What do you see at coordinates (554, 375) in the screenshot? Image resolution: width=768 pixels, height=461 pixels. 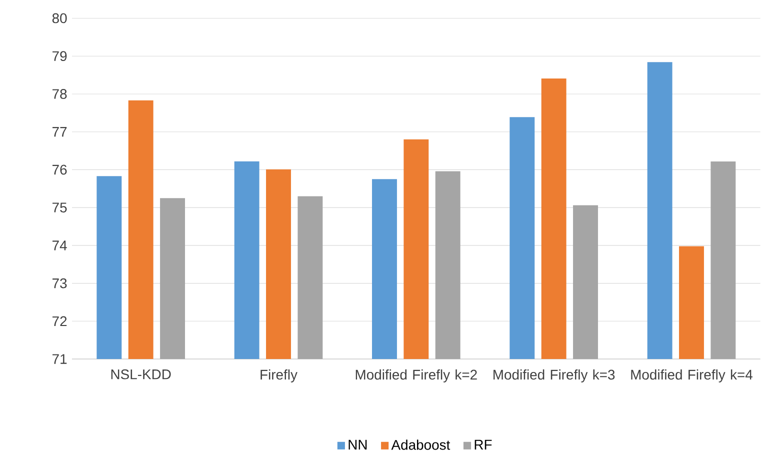 I see `x-tick-label: Modified Firefly k=3` at bounding box center [554, 375].